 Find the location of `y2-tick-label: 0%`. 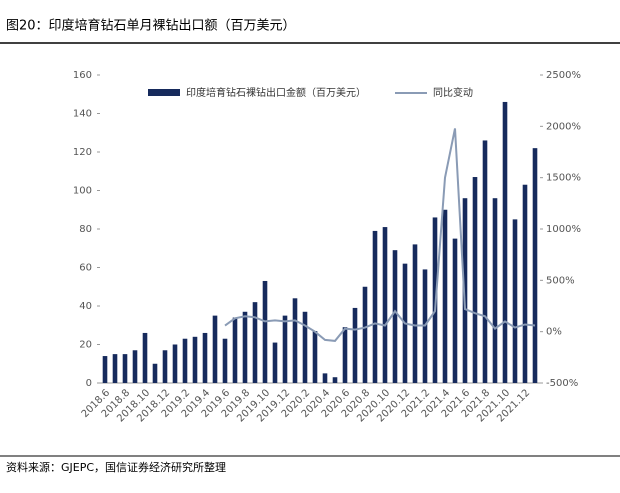

y2-tick-label: 0% is located at coordinates (554, 332).